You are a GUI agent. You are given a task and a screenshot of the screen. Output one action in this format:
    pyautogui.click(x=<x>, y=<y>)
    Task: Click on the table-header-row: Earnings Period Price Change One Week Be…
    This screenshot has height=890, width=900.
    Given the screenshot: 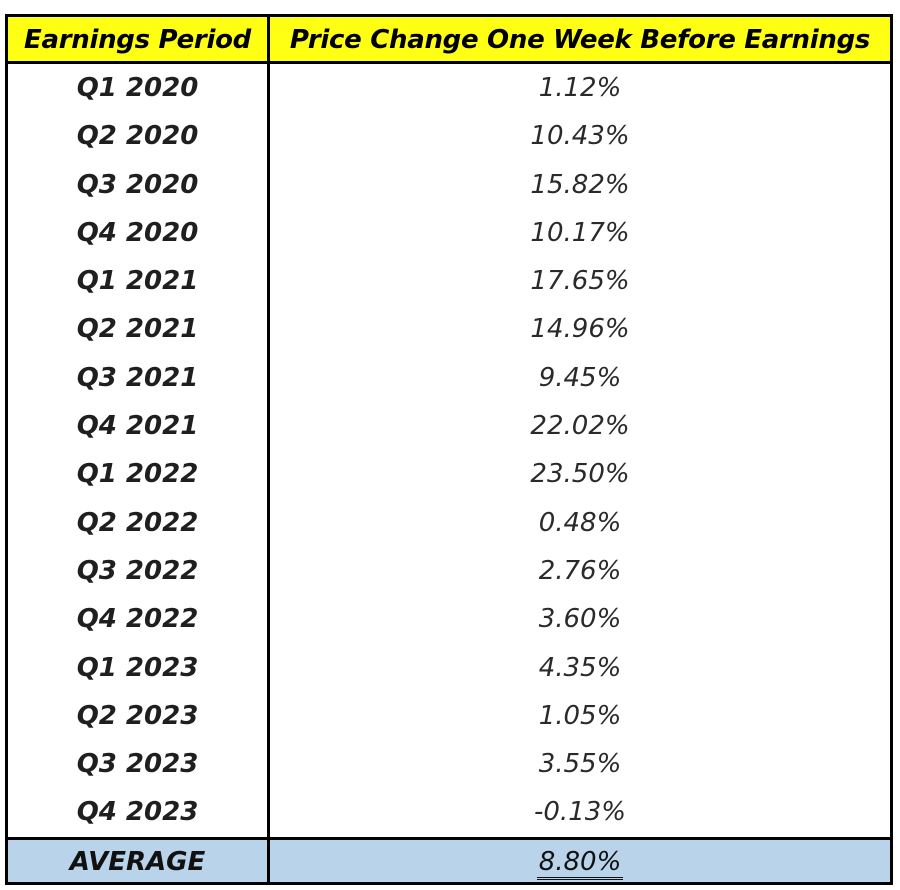 What is the action you would take?
    pyautogui.click(x=449, y=40)
    